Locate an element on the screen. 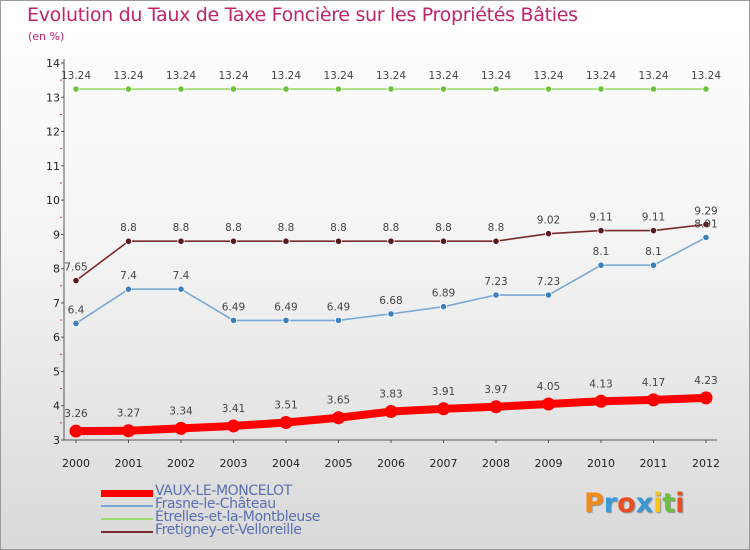 The image size is (750, 550). data-label: 6.49 is located at coordinates (285, 307).